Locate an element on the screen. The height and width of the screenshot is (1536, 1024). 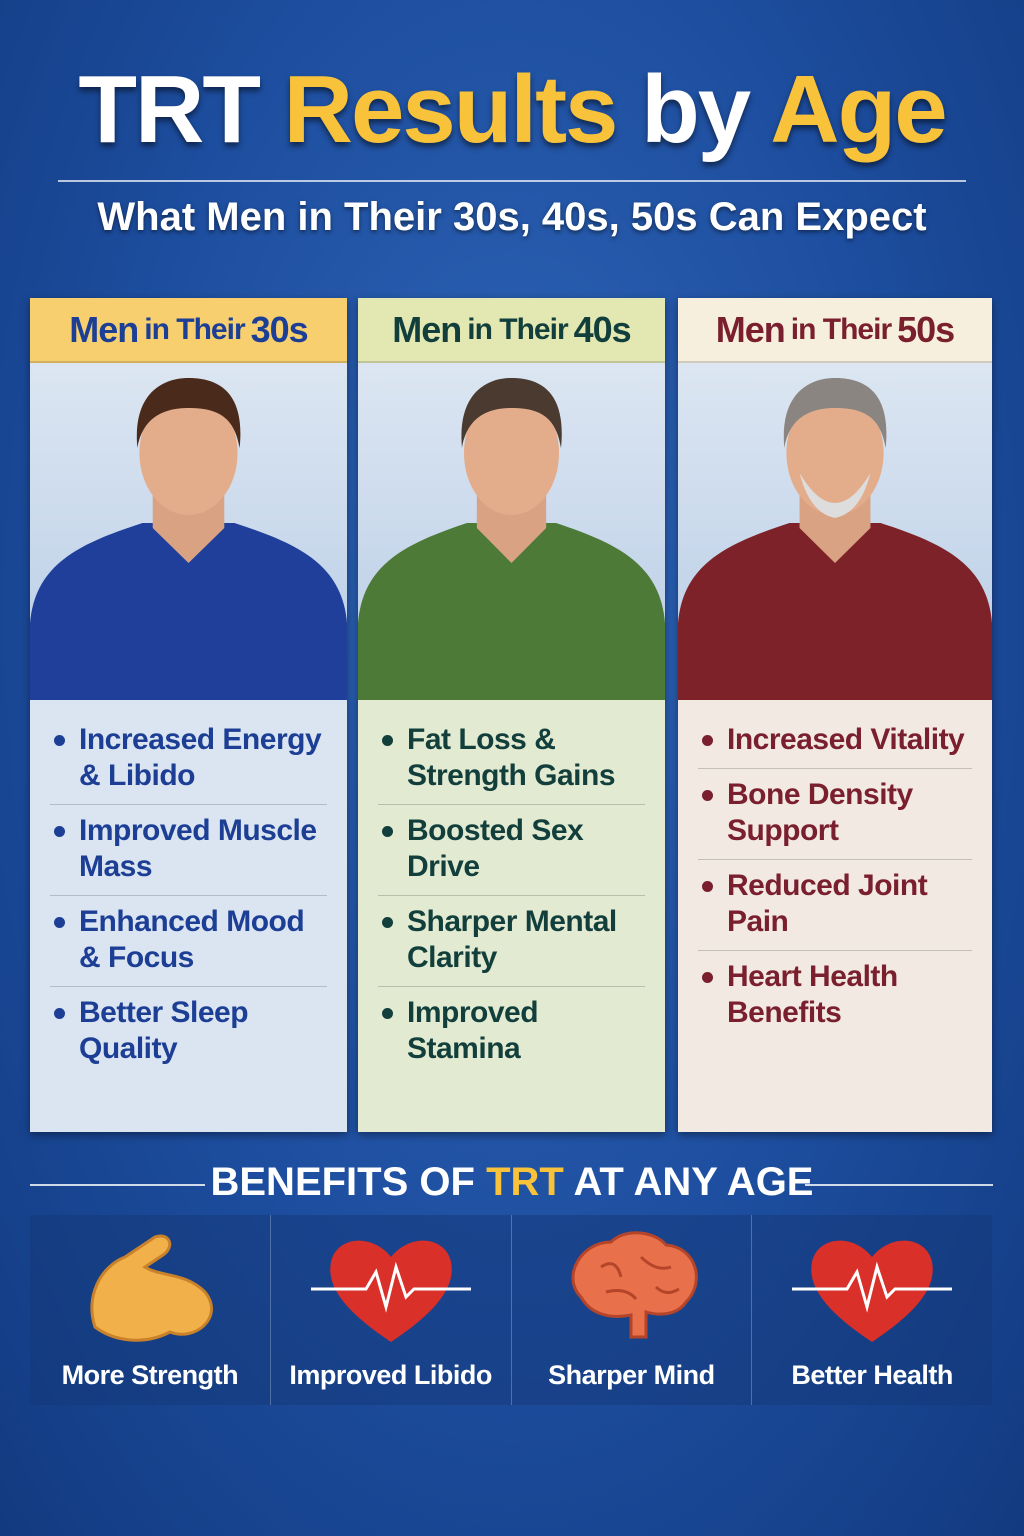
column-header: Men in Their 40s is located at coordinates (511, 330).